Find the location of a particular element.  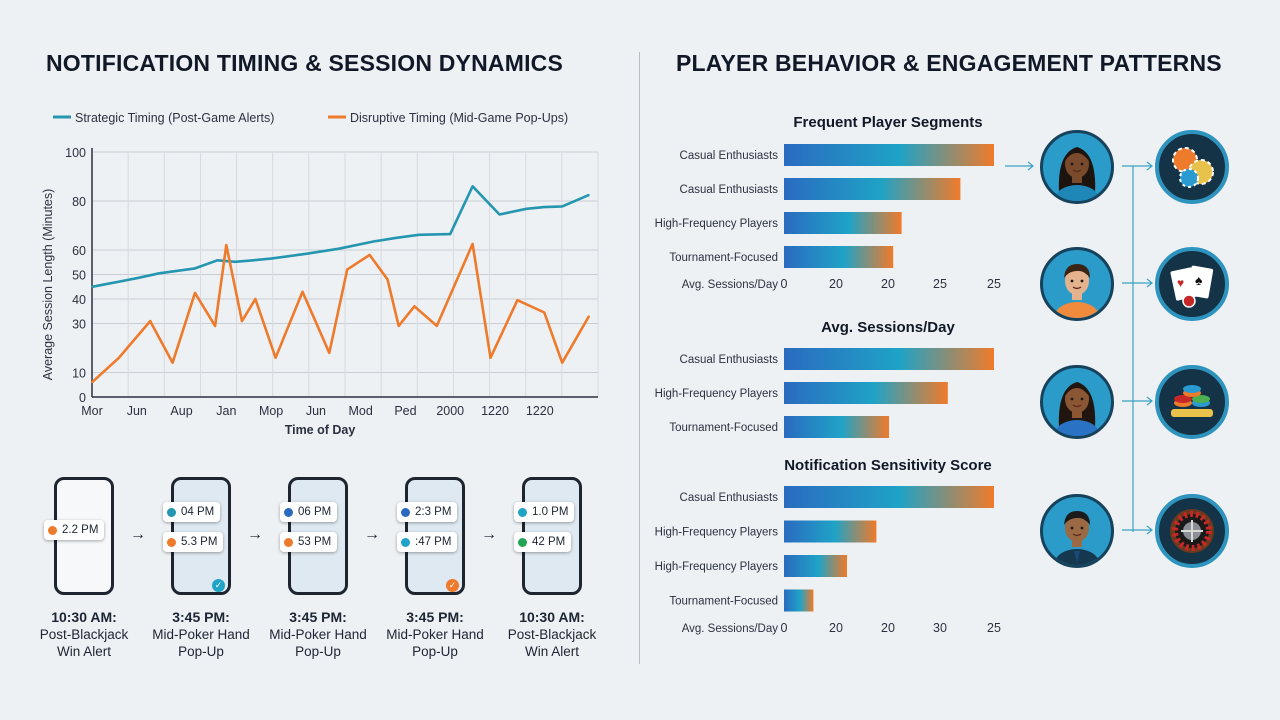

bar-tick-label: 30 is located at coordinates (940, 628).